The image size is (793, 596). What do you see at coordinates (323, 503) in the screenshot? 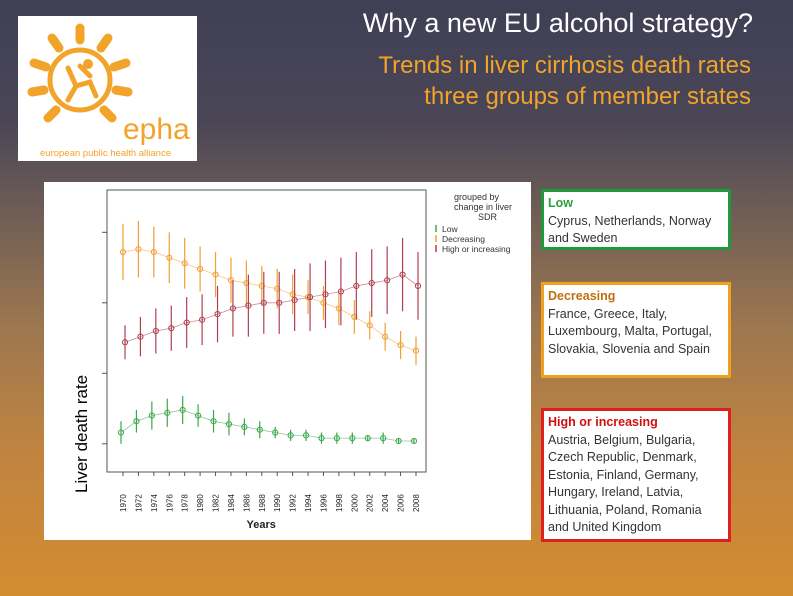
I see `x-tick-label: 1996` at bounding box center [323, 503].